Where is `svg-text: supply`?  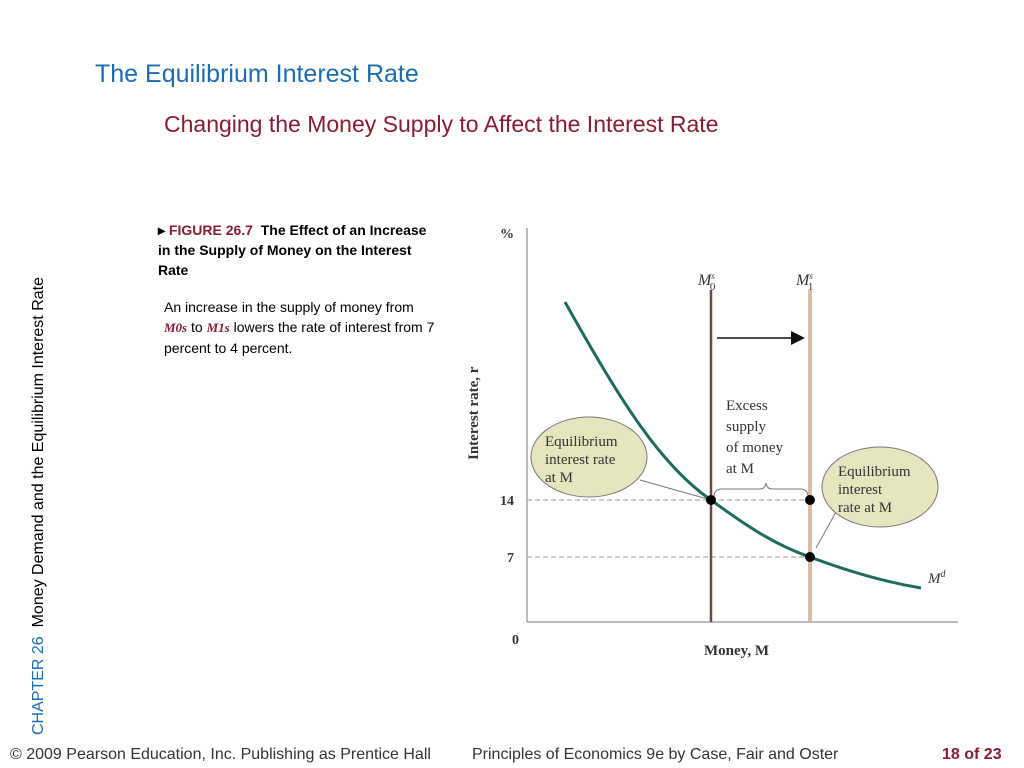 svg-text: supply is located at coordinates (746, 427).